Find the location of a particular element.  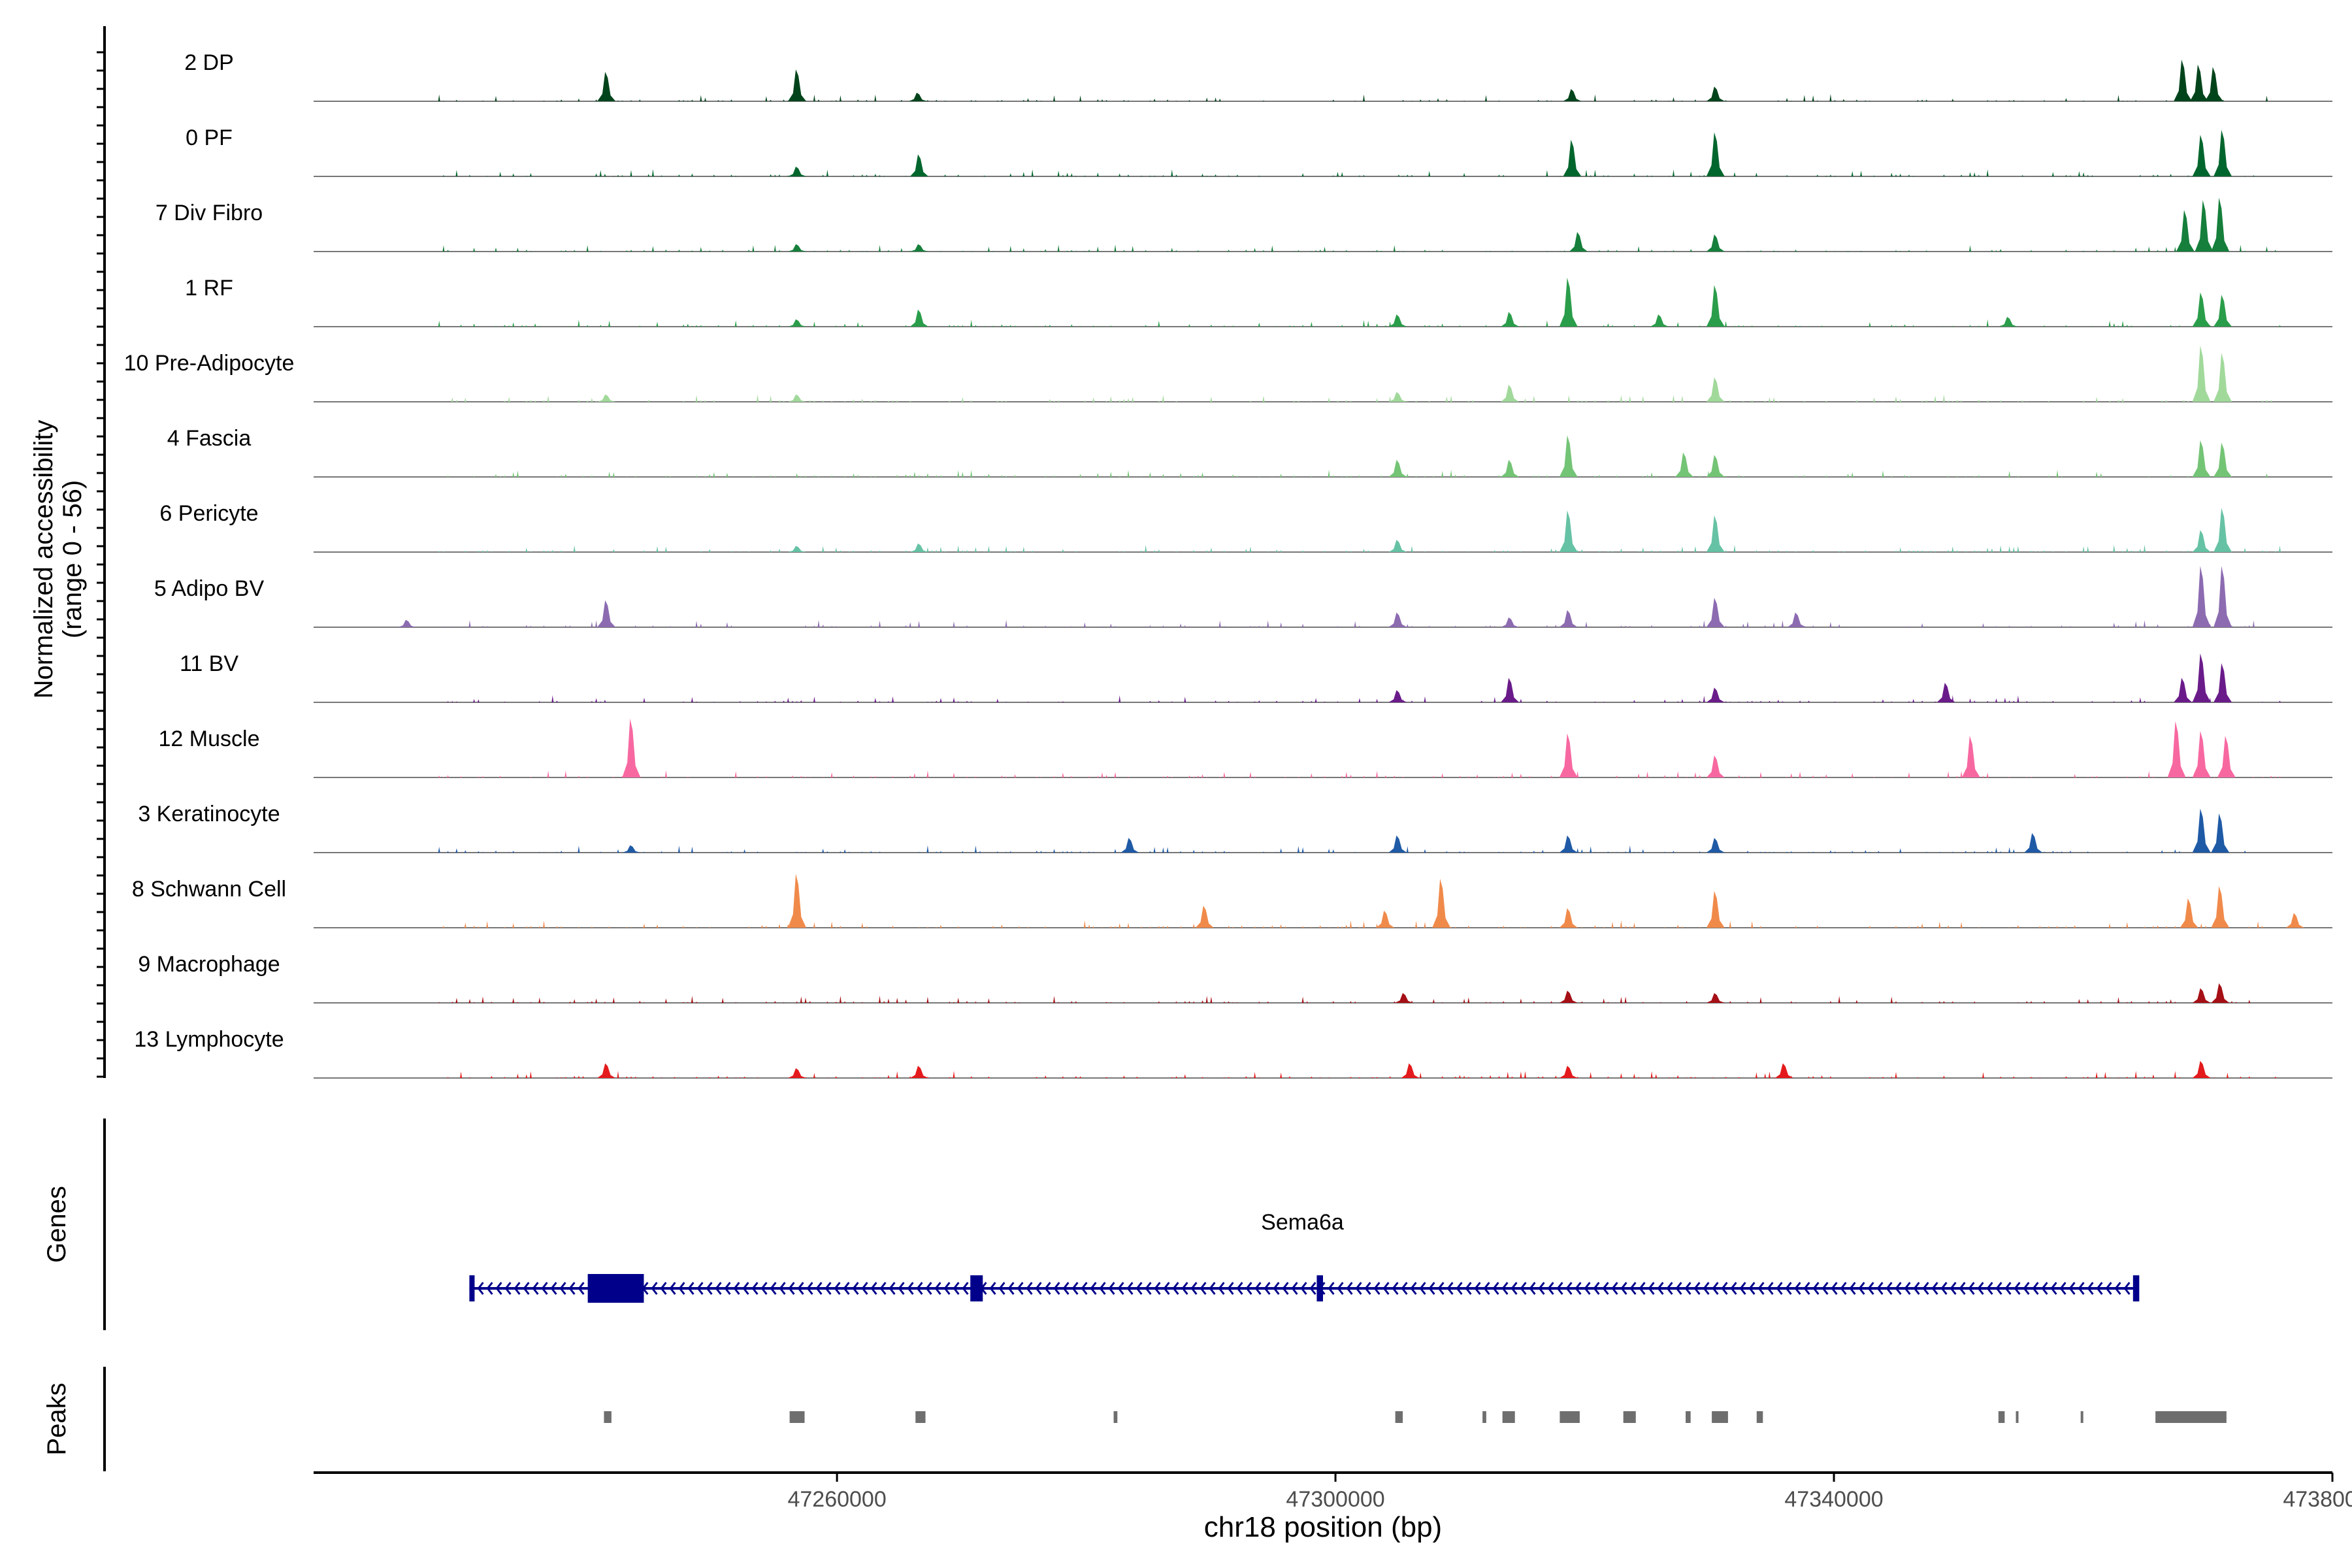

track-4-fascia: 4 Fascia is located at coordinates (1249, 452).